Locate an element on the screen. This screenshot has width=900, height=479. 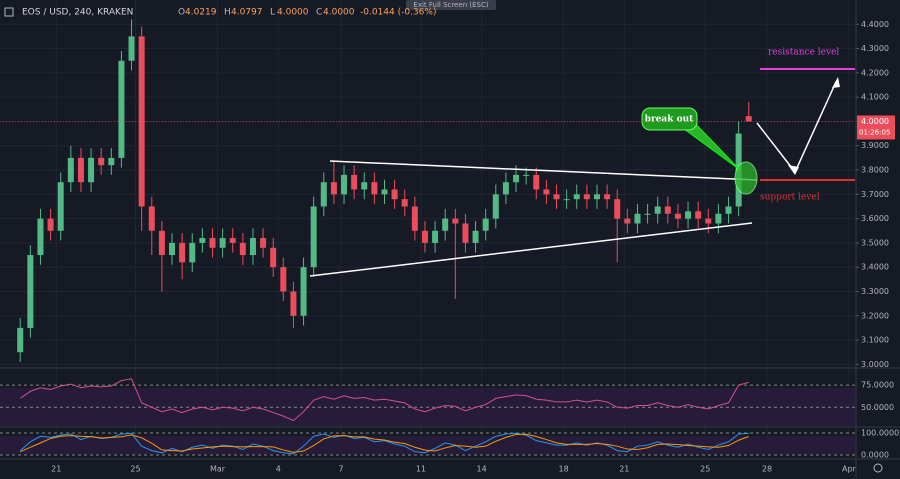
callout-box is located at coordinates (669, 119).